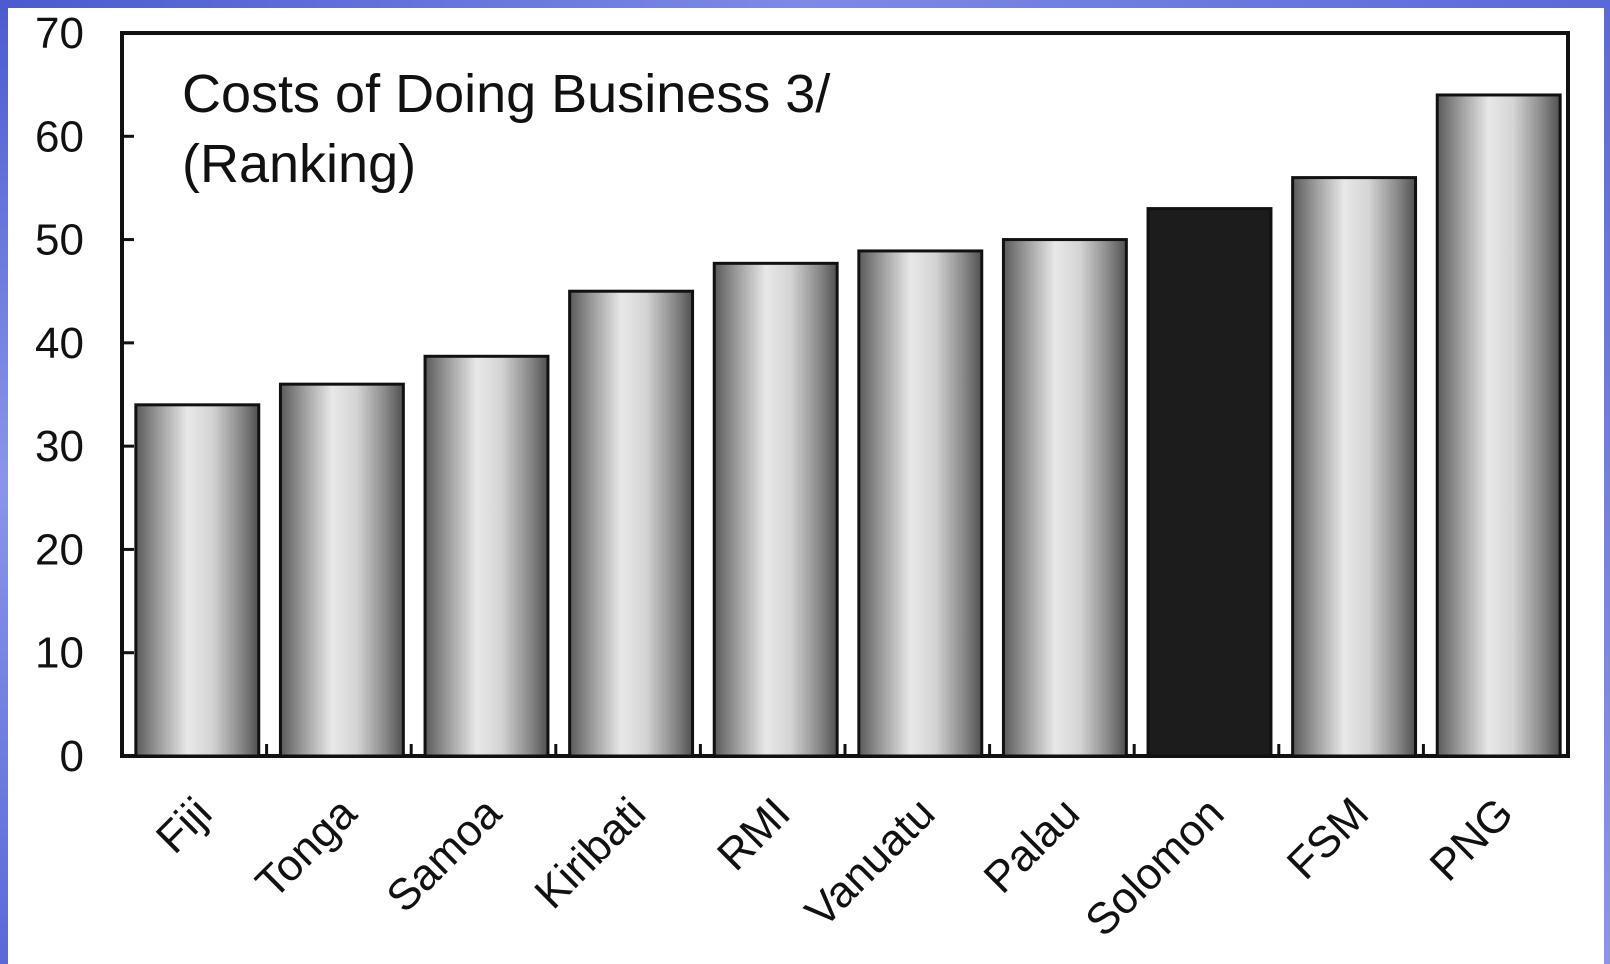 The height and width of the screenshot is (964, 1610). I want to click on y-tick-label: 0, so click(72, 756).